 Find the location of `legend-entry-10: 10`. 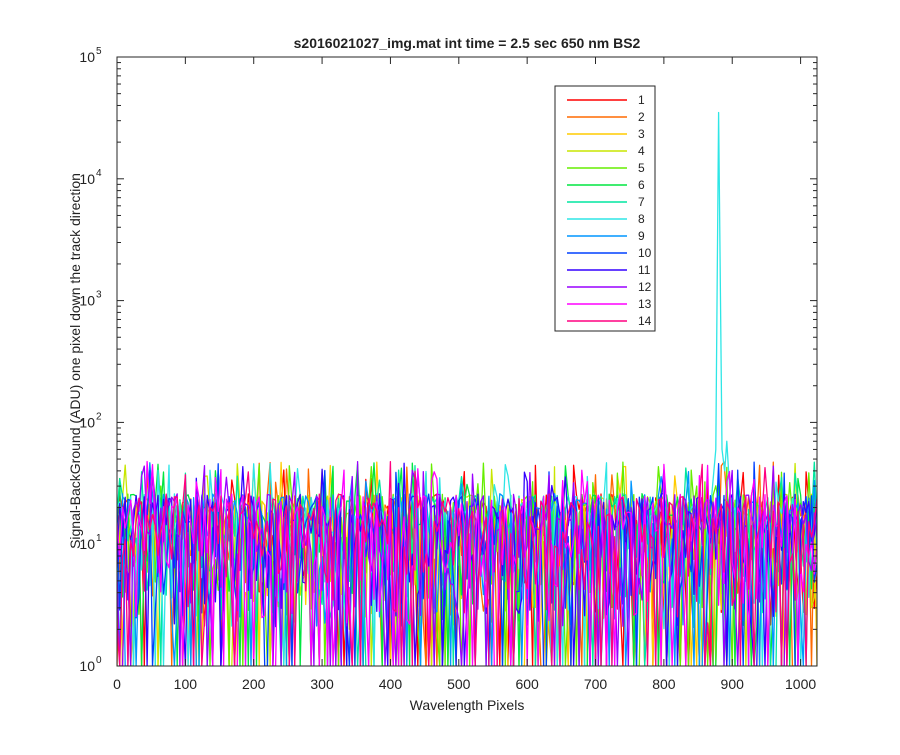

legend-entry-10: 10 is located at coordinates (645, 253).